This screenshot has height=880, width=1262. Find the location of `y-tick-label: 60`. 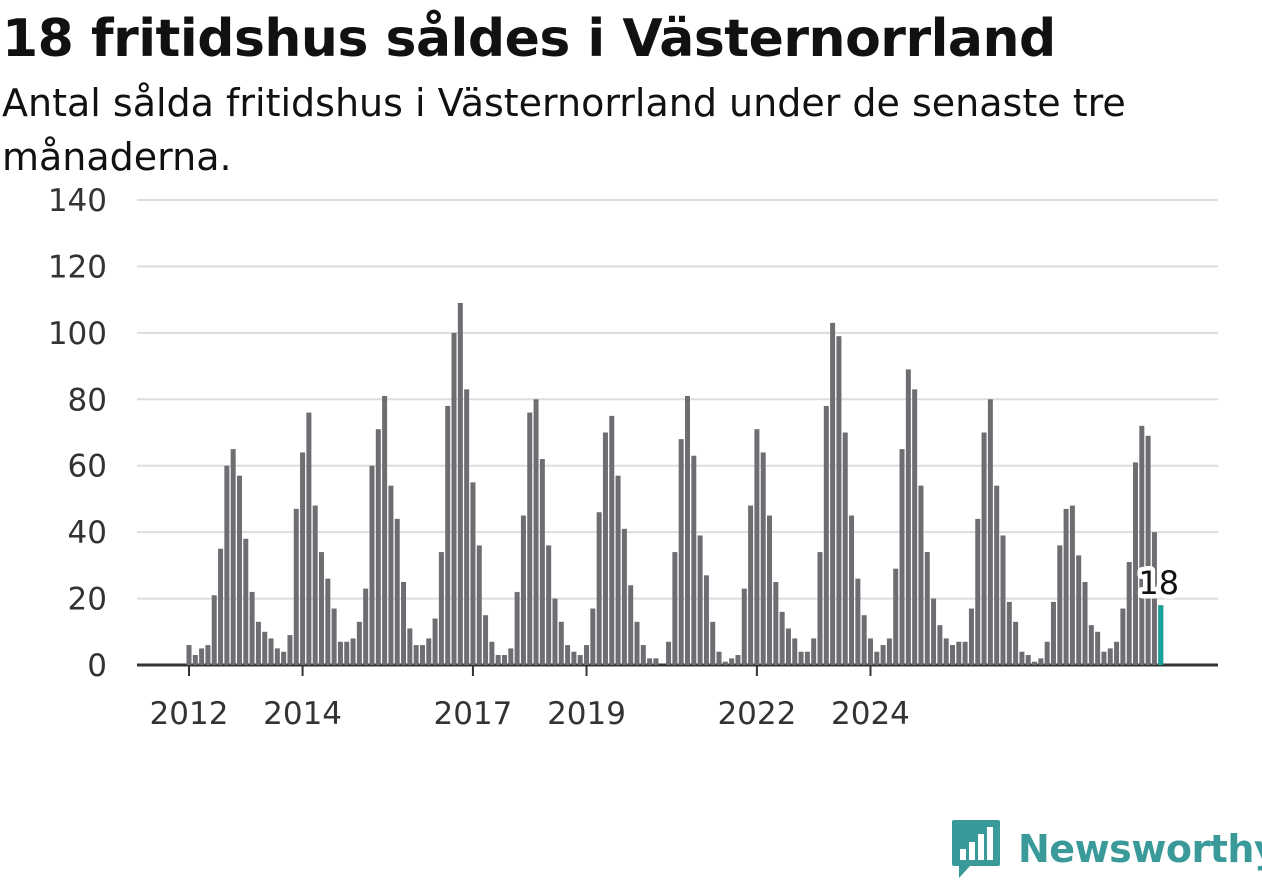

y-tick-label: 60 is located at coordinates (87, 467).